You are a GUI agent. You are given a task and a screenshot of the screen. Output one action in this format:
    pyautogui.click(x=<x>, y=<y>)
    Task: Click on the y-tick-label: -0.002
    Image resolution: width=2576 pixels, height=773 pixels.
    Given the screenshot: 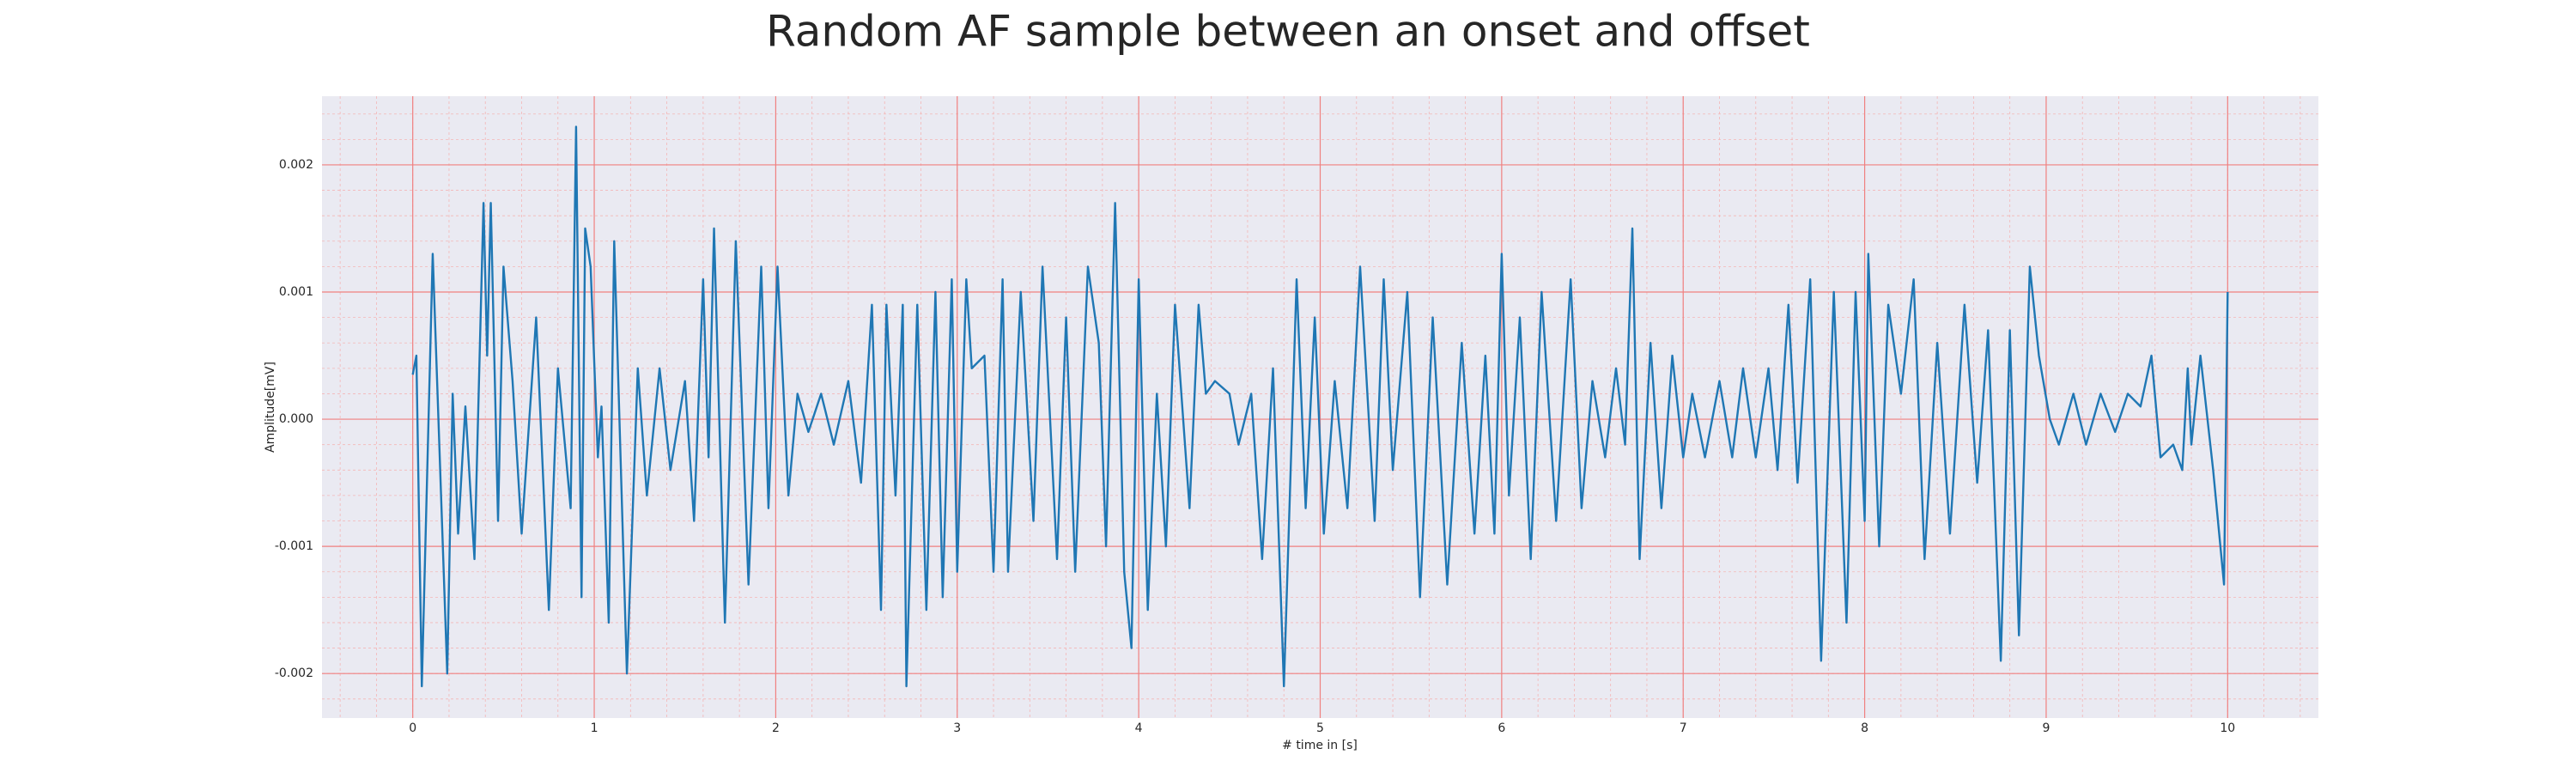 What is the action you would take?
    pyautogui.click(x=294, y=673)
    